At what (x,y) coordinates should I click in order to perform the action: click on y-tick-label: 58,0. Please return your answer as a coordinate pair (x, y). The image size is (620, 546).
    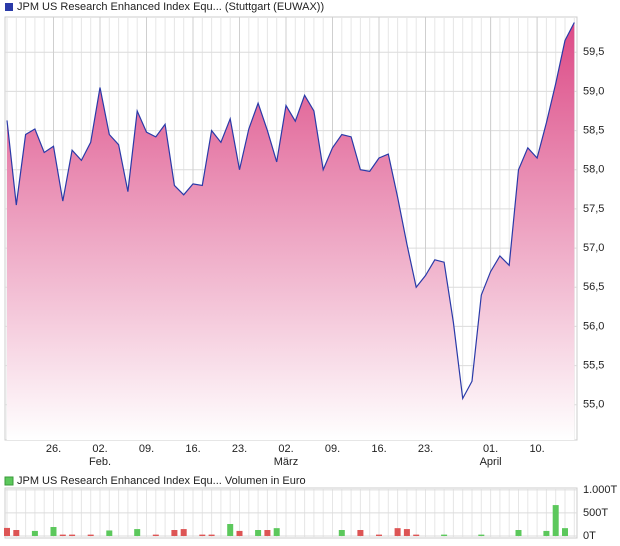
    Looking at the image, I should click on (593, 170).